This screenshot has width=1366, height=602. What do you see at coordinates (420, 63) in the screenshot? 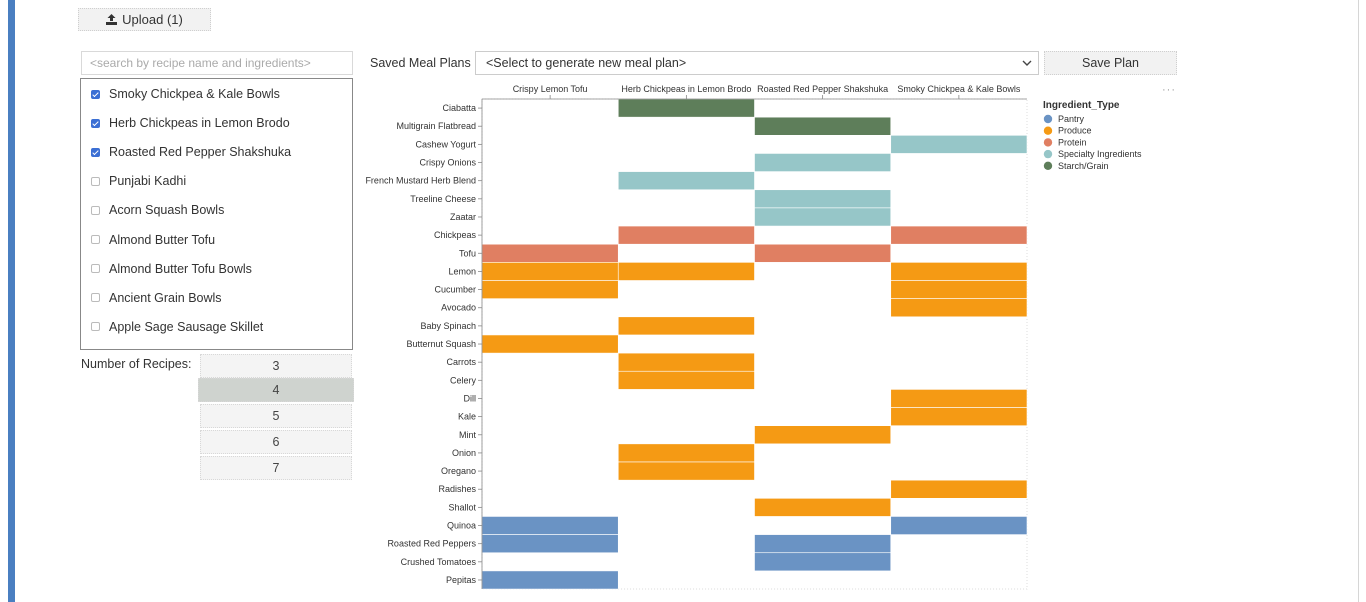
I see `saved-meal-plans-label: Saved Meal Plans` at bounding box center [420, 63].